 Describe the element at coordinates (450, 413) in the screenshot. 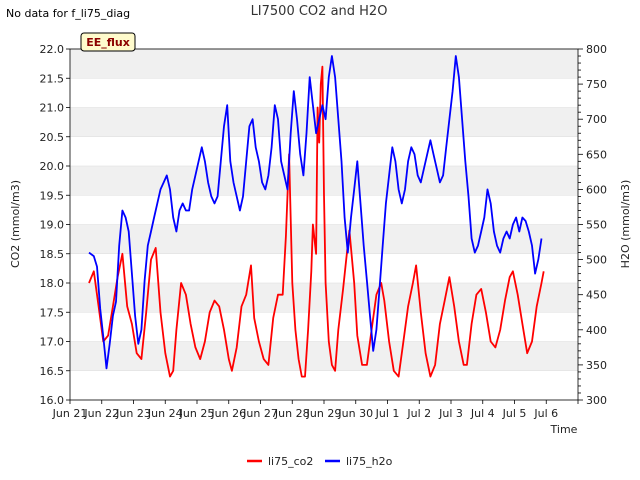

I see `x-tick-label: Jul 3` at that location.